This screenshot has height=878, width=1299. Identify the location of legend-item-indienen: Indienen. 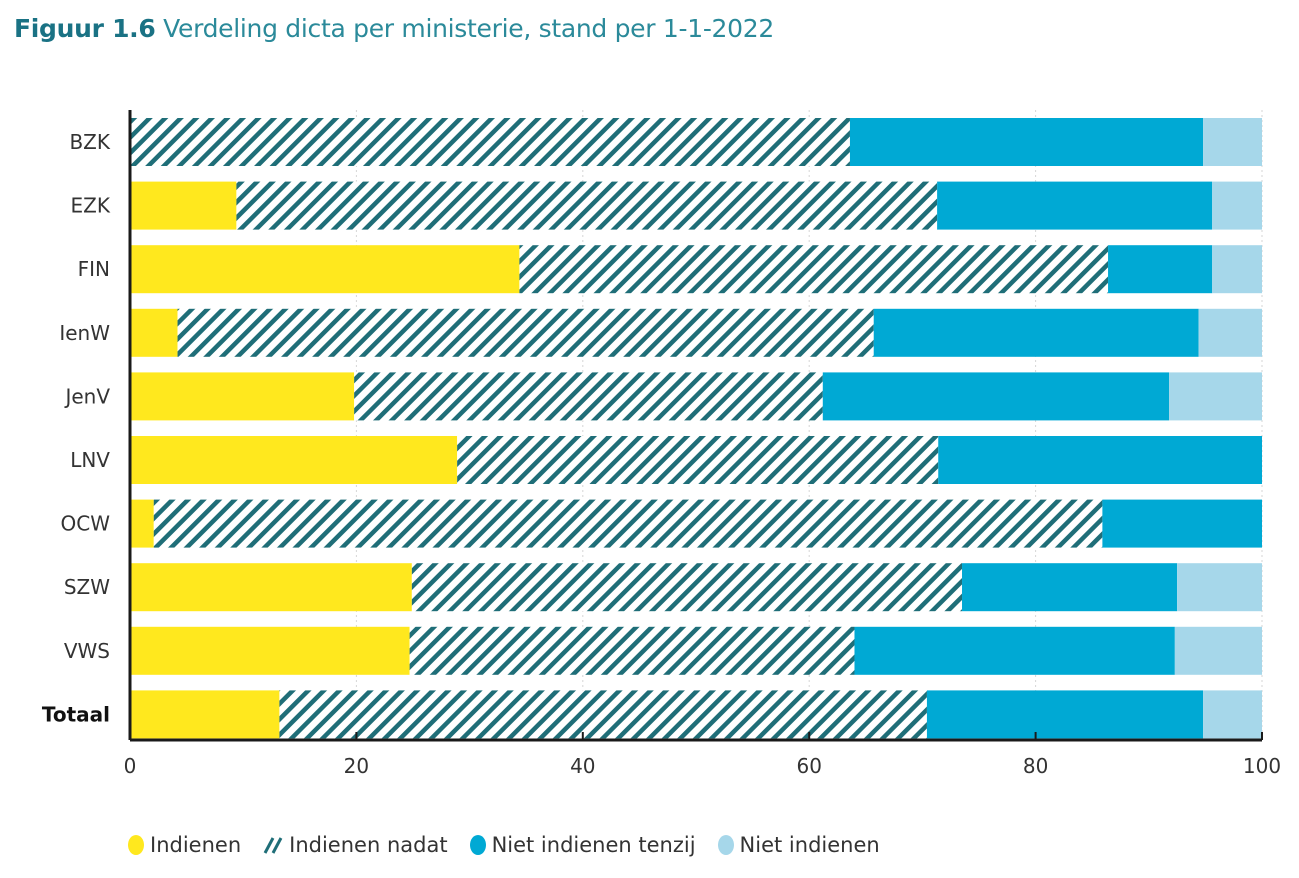
(184, 845).